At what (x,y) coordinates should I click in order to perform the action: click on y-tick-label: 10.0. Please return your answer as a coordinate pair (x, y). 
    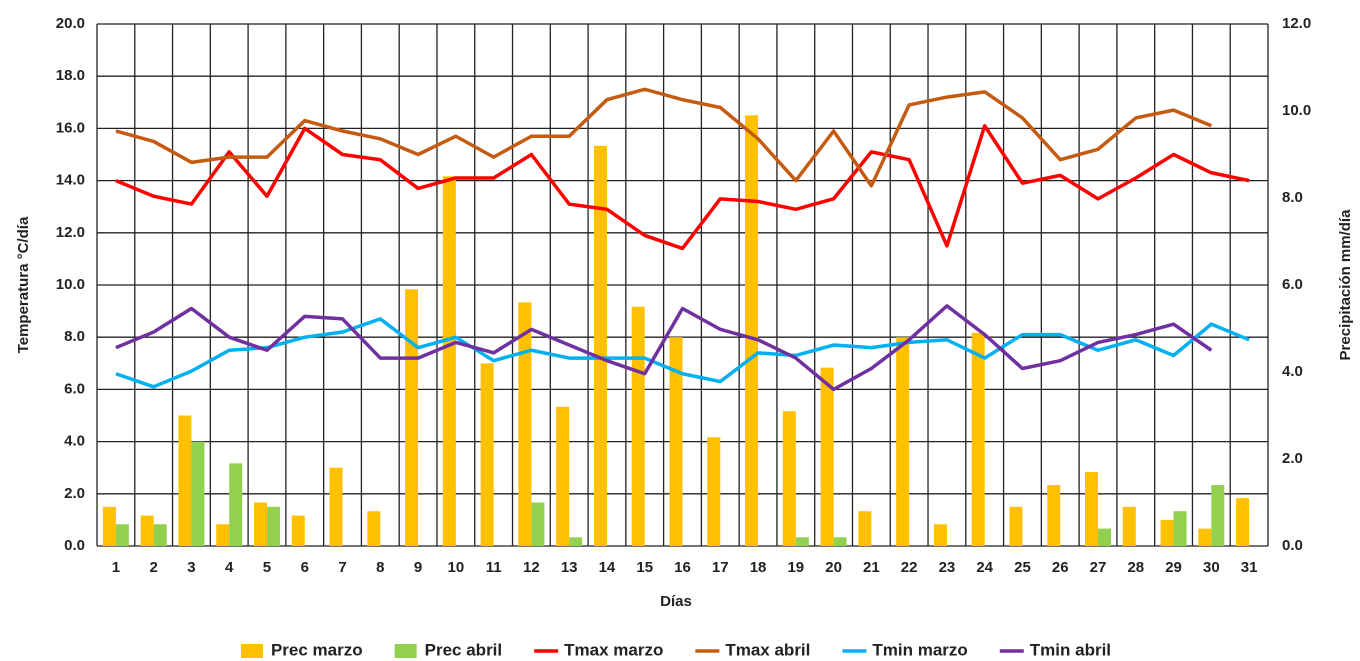
    Looking at the image, I should click on (70, 284).